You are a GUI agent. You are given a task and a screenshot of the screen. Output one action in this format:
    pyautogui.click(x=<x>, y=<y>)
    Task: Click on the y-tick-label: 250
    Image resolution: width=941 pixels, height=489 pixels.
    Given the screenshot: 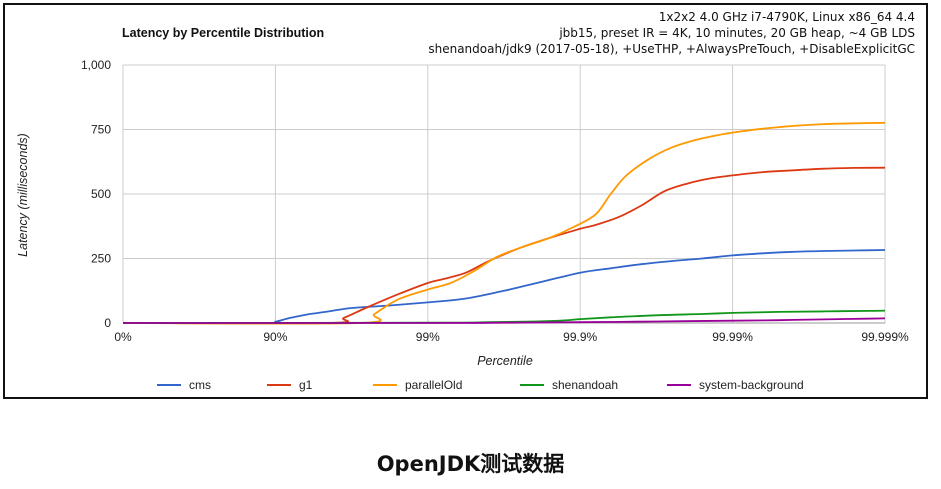 What is the action you would take?
    pyautogui.click(x=101, y=259)
    